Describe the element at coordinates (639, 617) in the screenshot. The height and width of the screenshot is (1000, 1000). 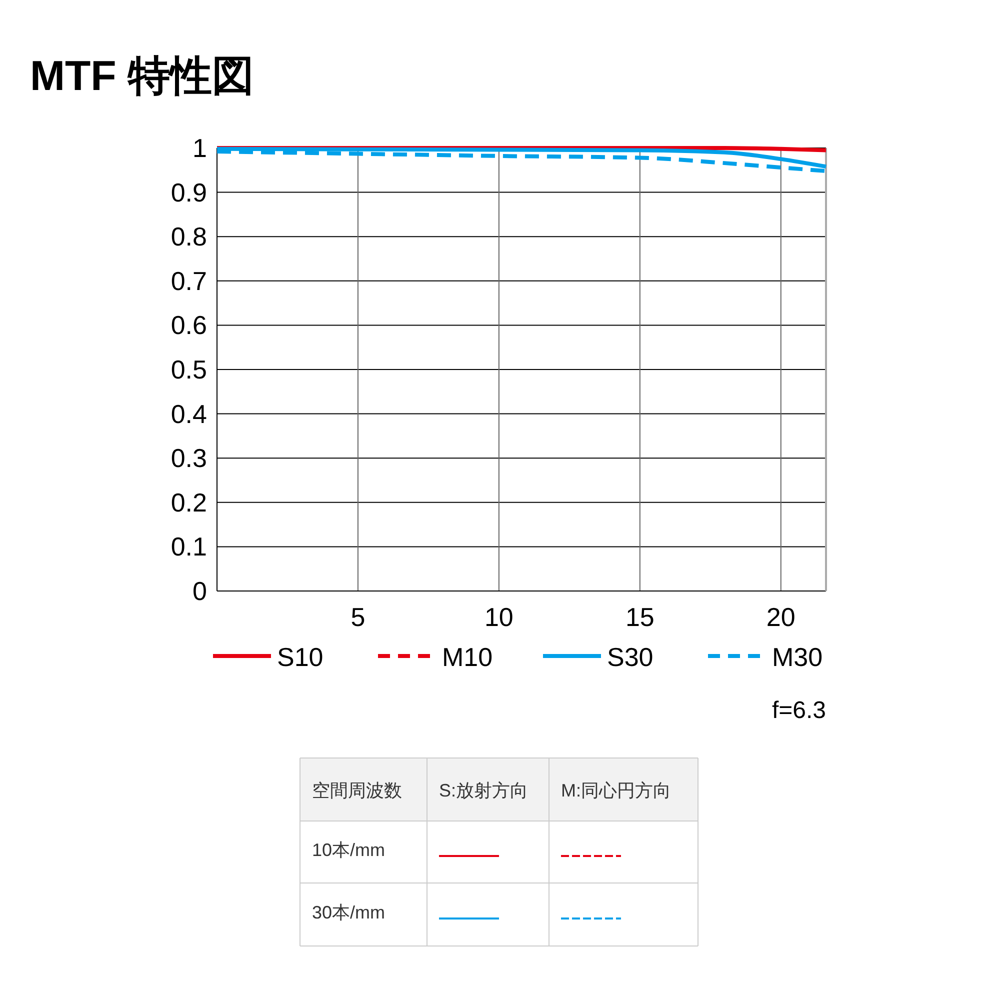
I see `x-tick-label: 15` at that location.